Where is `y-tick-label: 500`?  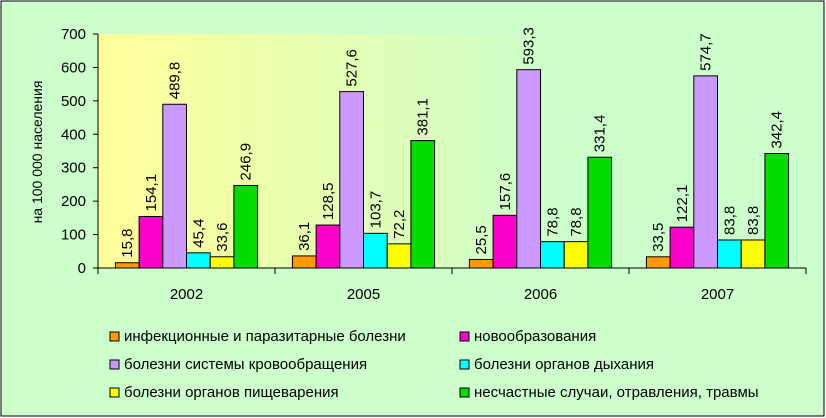
y-tick-label: 500 is located at coordinates (73, 101).